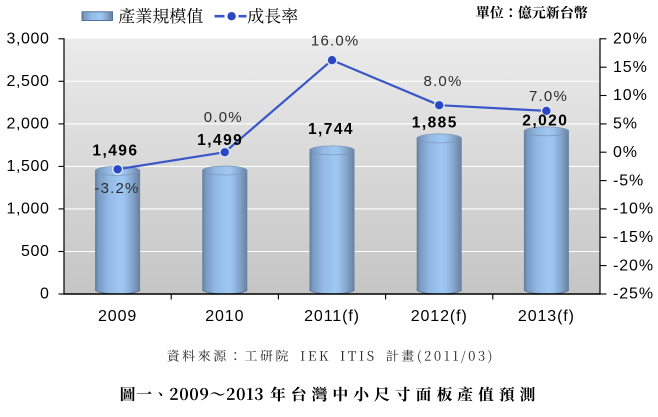 This screenshot has width=658, height=417. I want to click on svg-text: 15%, so click(630, 67).